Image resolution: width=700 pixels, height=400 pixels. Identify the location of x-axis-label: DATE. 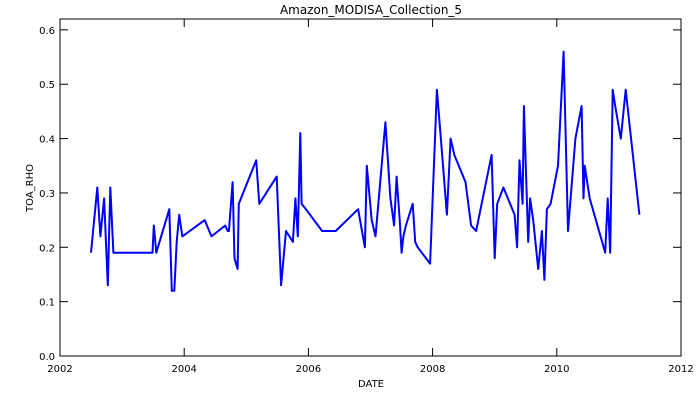
(371, 384).